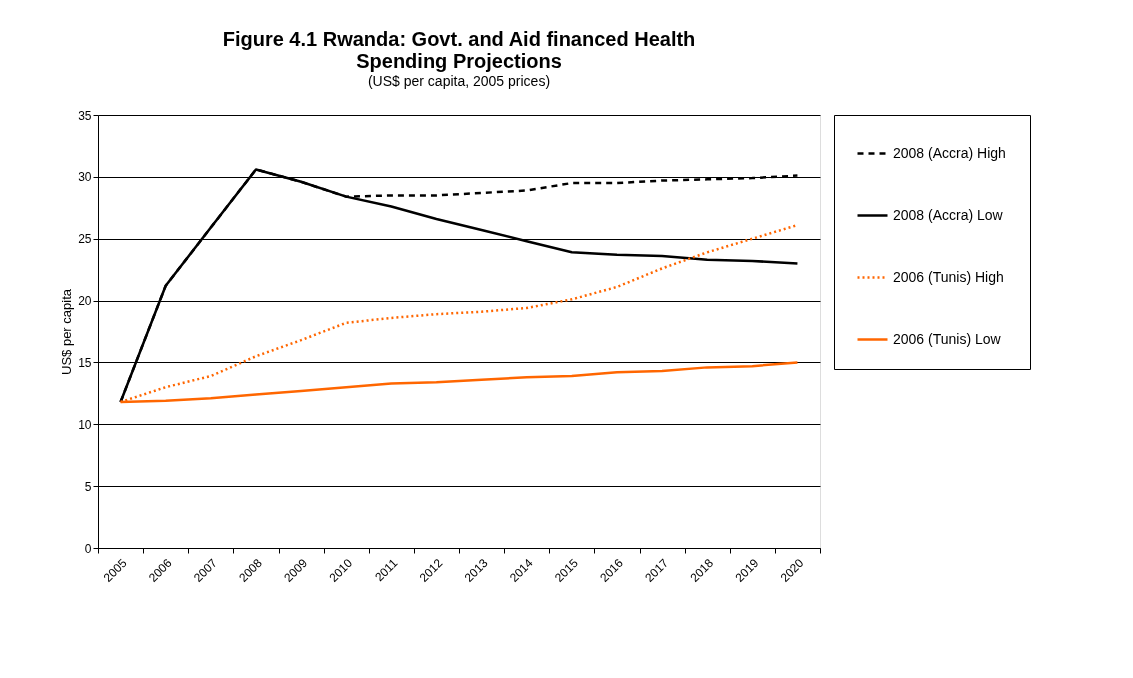 This screenshot has height=678, width=1133. What do you see at coordinates (948, 276) in the screenshot?
I see `legend-label: 2006 (Tunis) High` at bounding box center [948, 276].